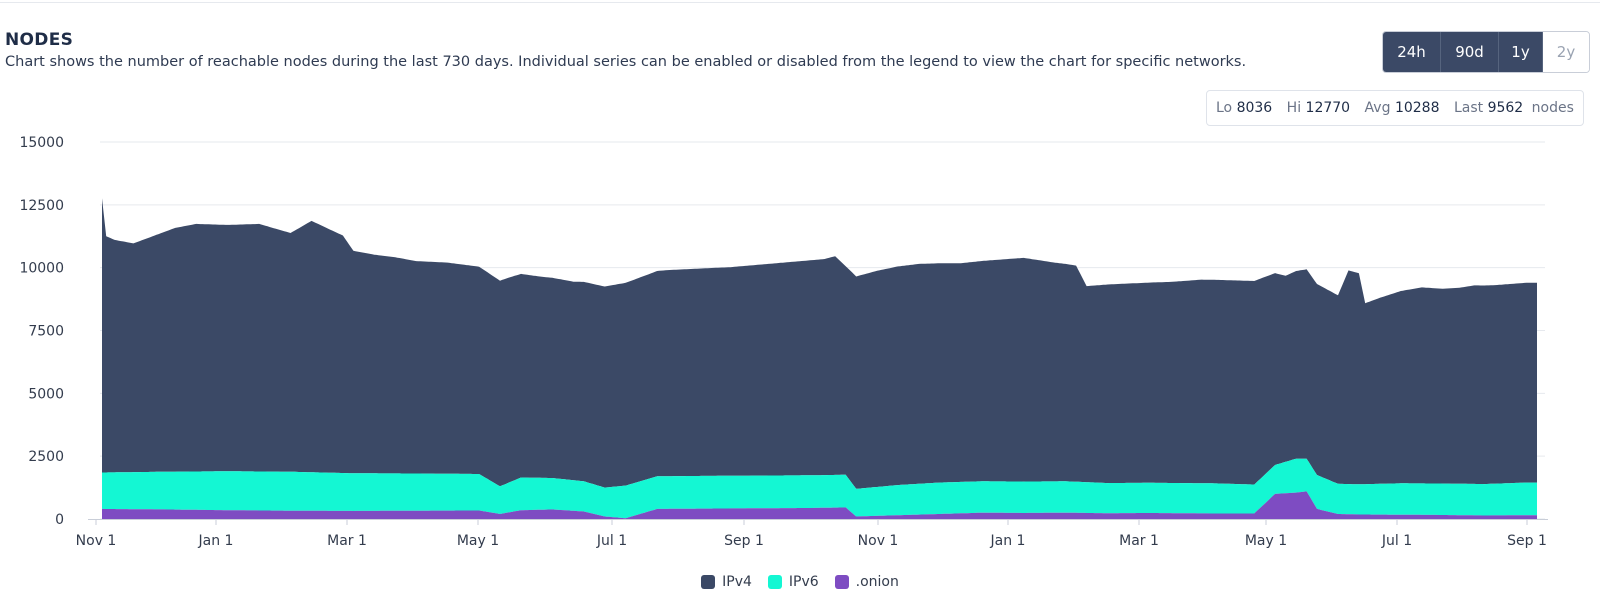 Image resolution: width=1600 pixels, height=612 pixels. I want to click on onion-swatch, so click(841, 582).